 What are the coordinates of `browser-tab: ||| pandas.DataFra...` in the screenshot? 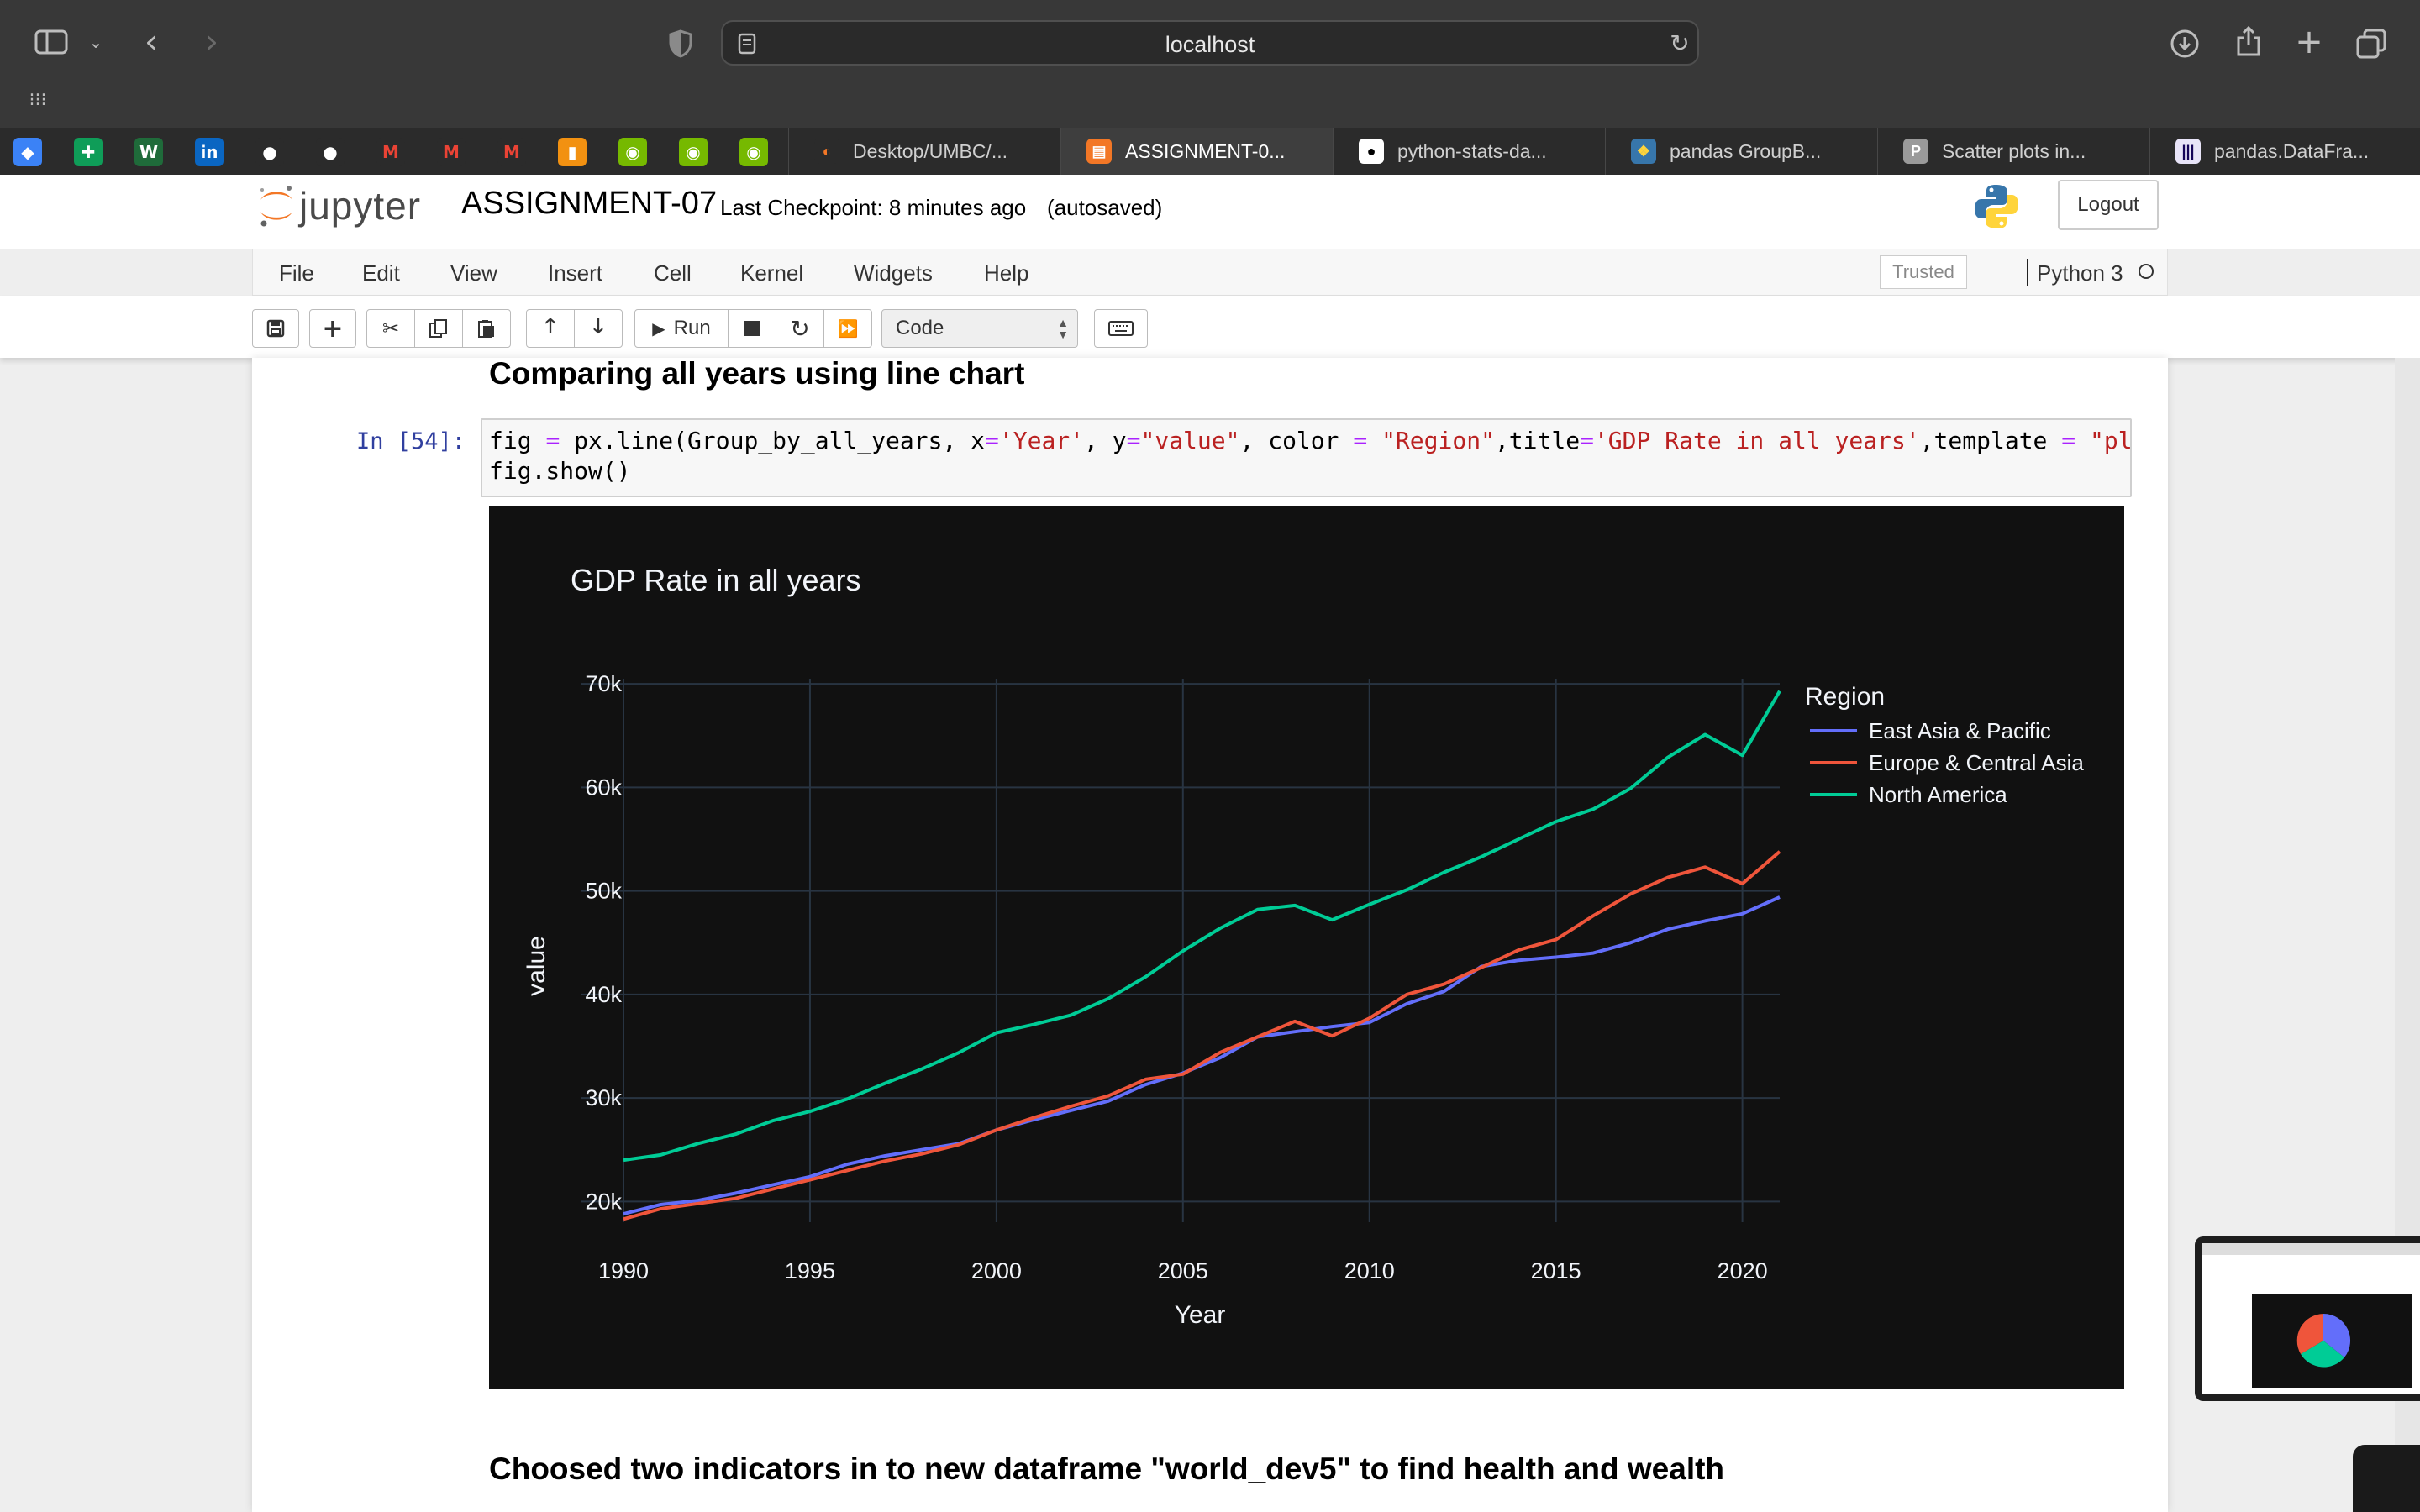 It's located at (2284, 151).